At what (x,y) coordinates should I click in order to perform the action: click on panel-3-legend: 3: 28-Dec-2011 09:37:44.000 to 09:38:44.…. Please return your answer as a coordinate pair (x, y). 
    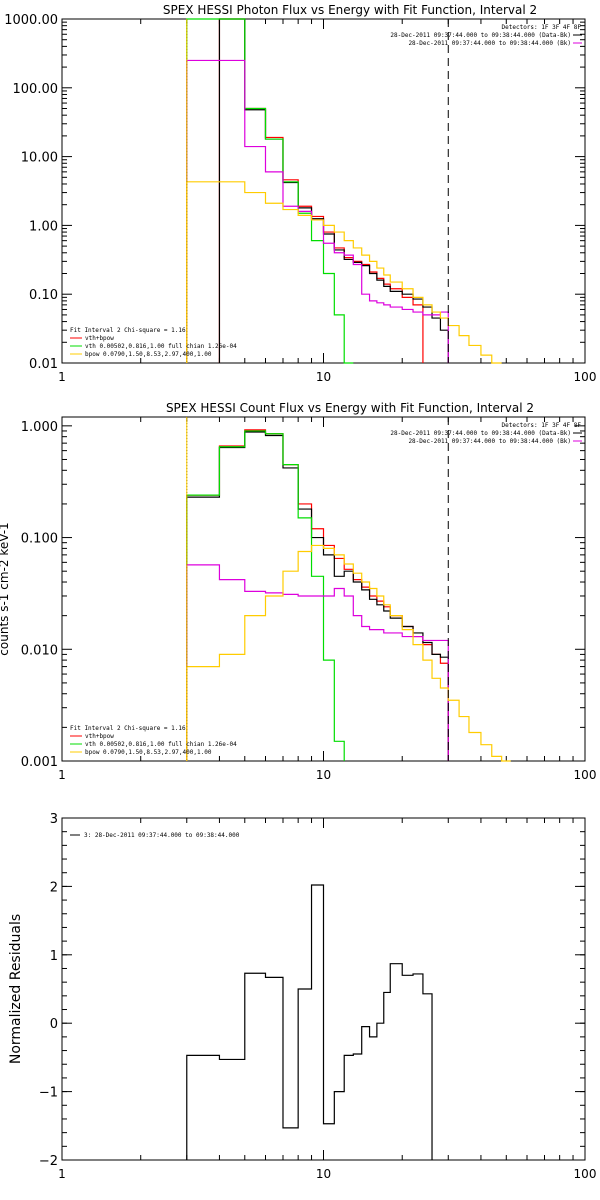
    Looking at the image, I should click on (155, 835).